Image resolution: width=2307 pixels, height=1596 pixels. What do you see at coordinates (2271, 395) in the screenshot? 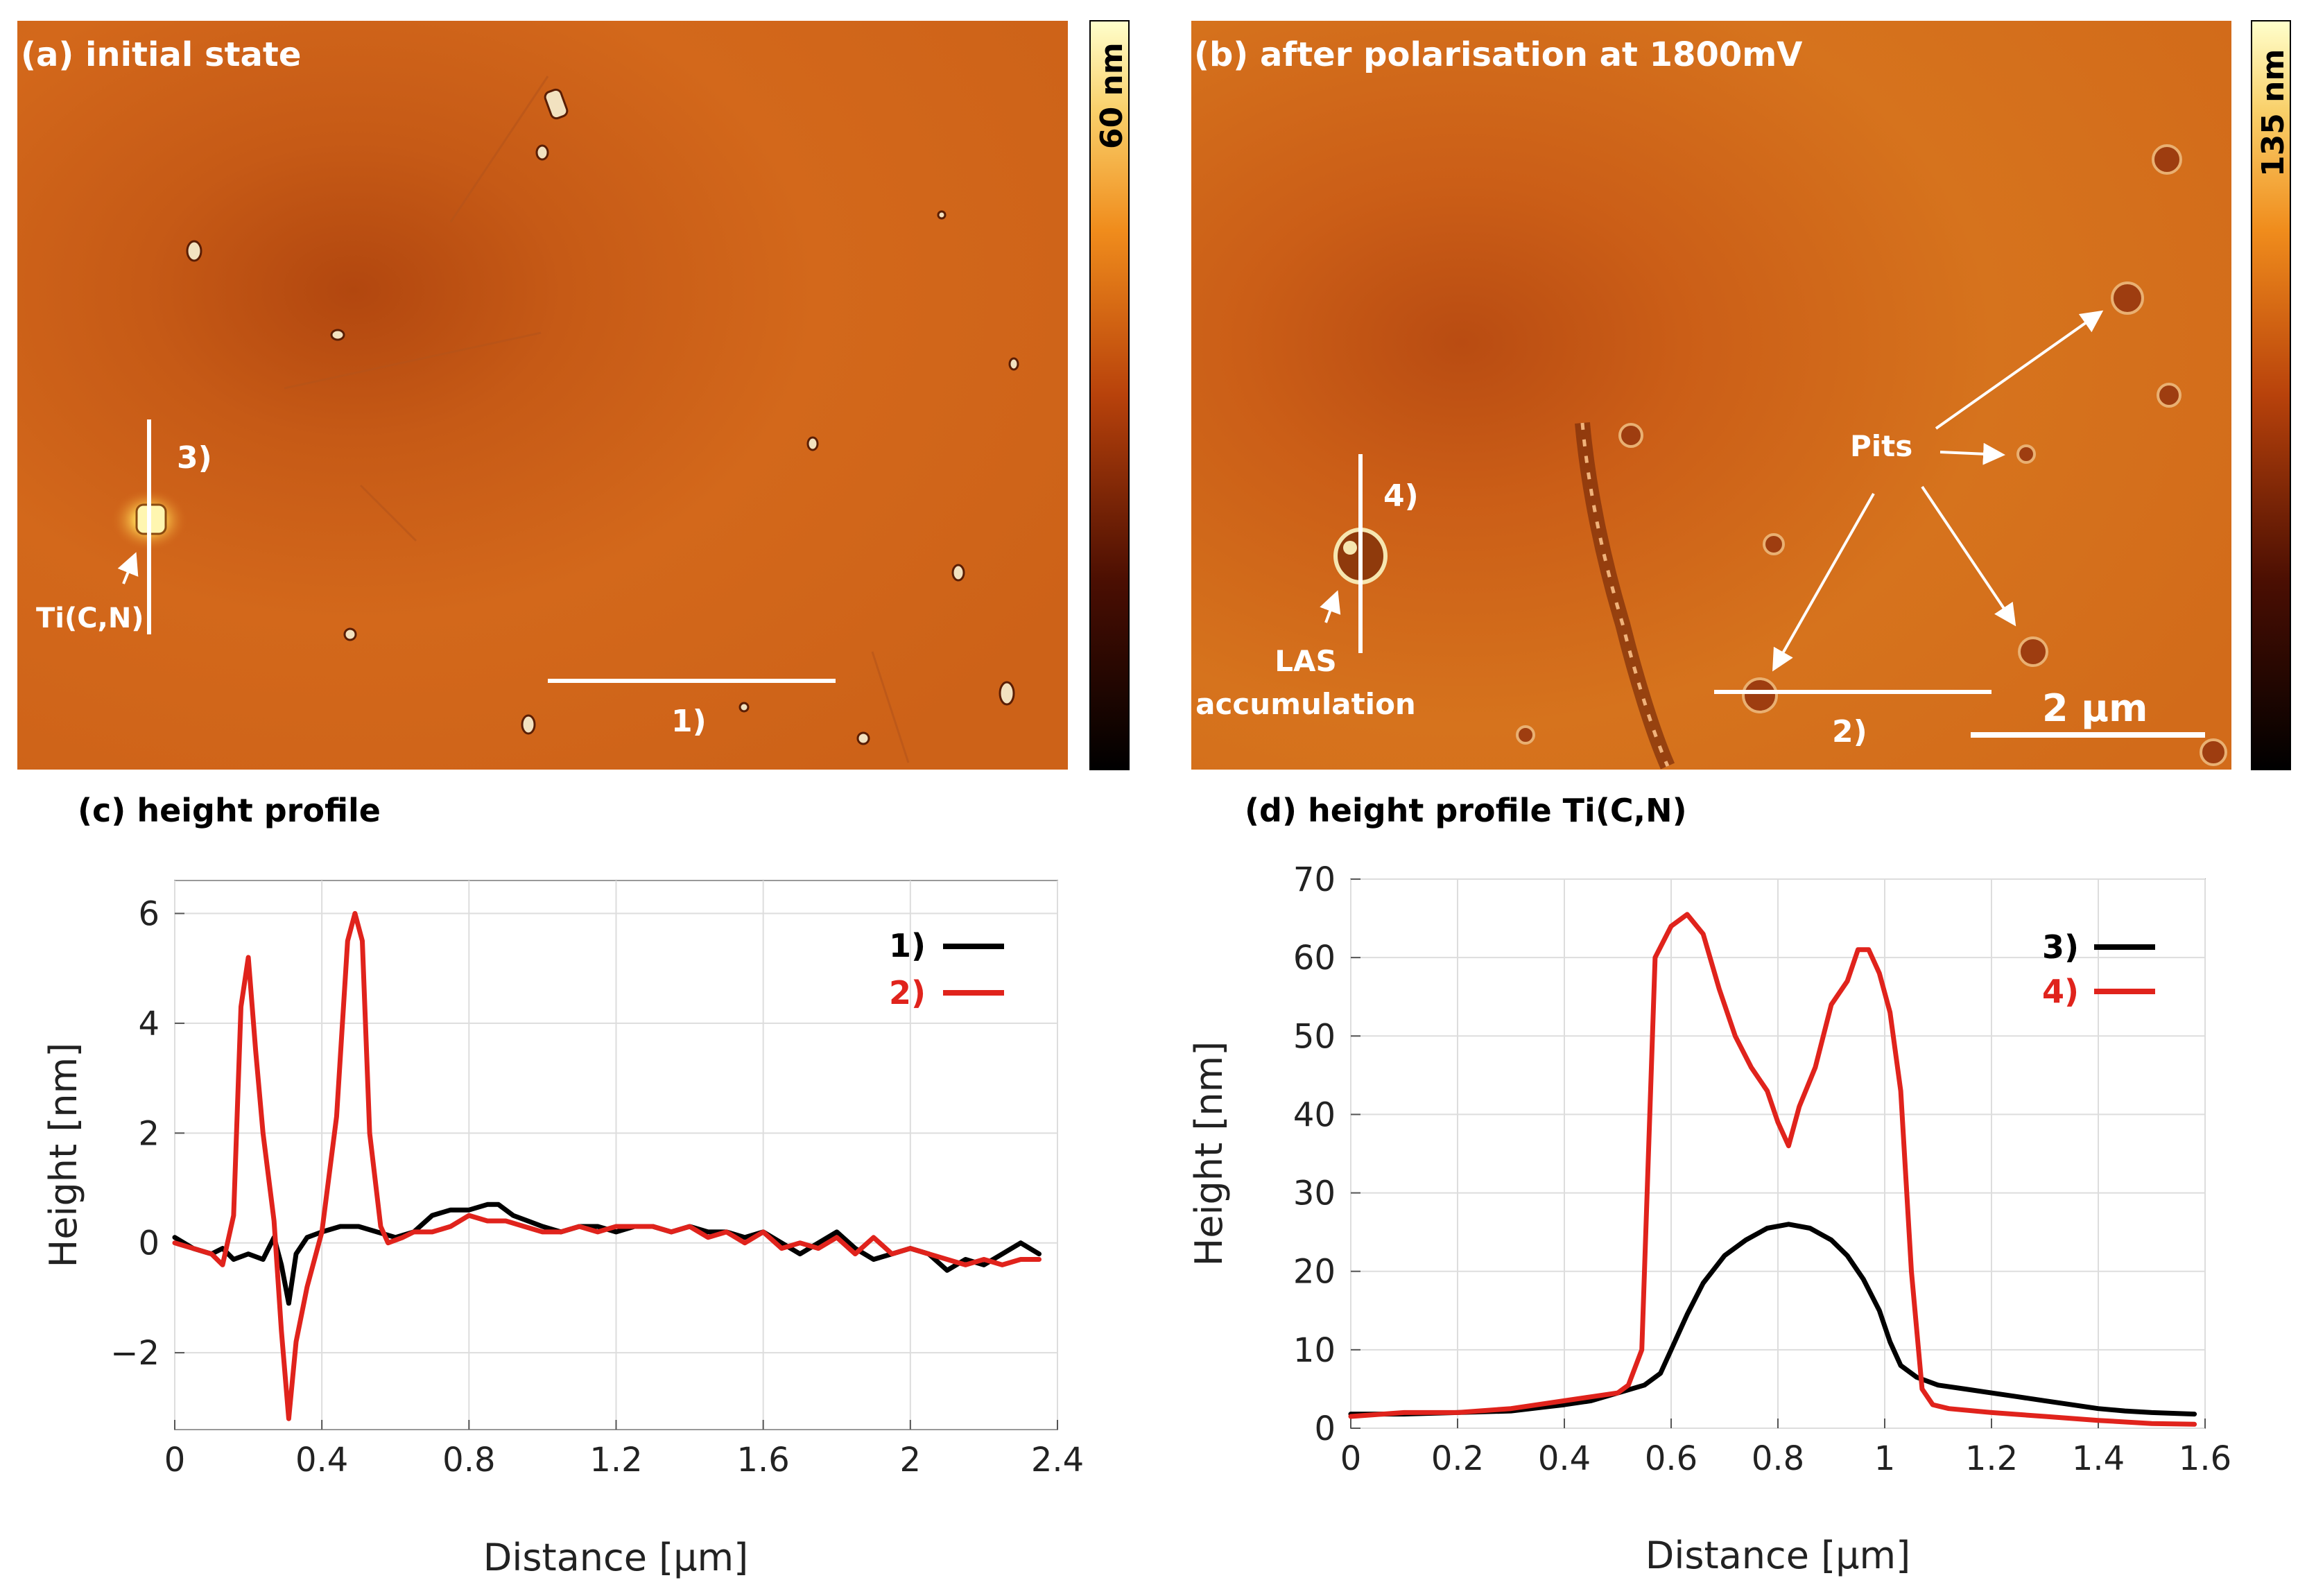
I see `colorbar-b` at bounding box center [2271, 395].